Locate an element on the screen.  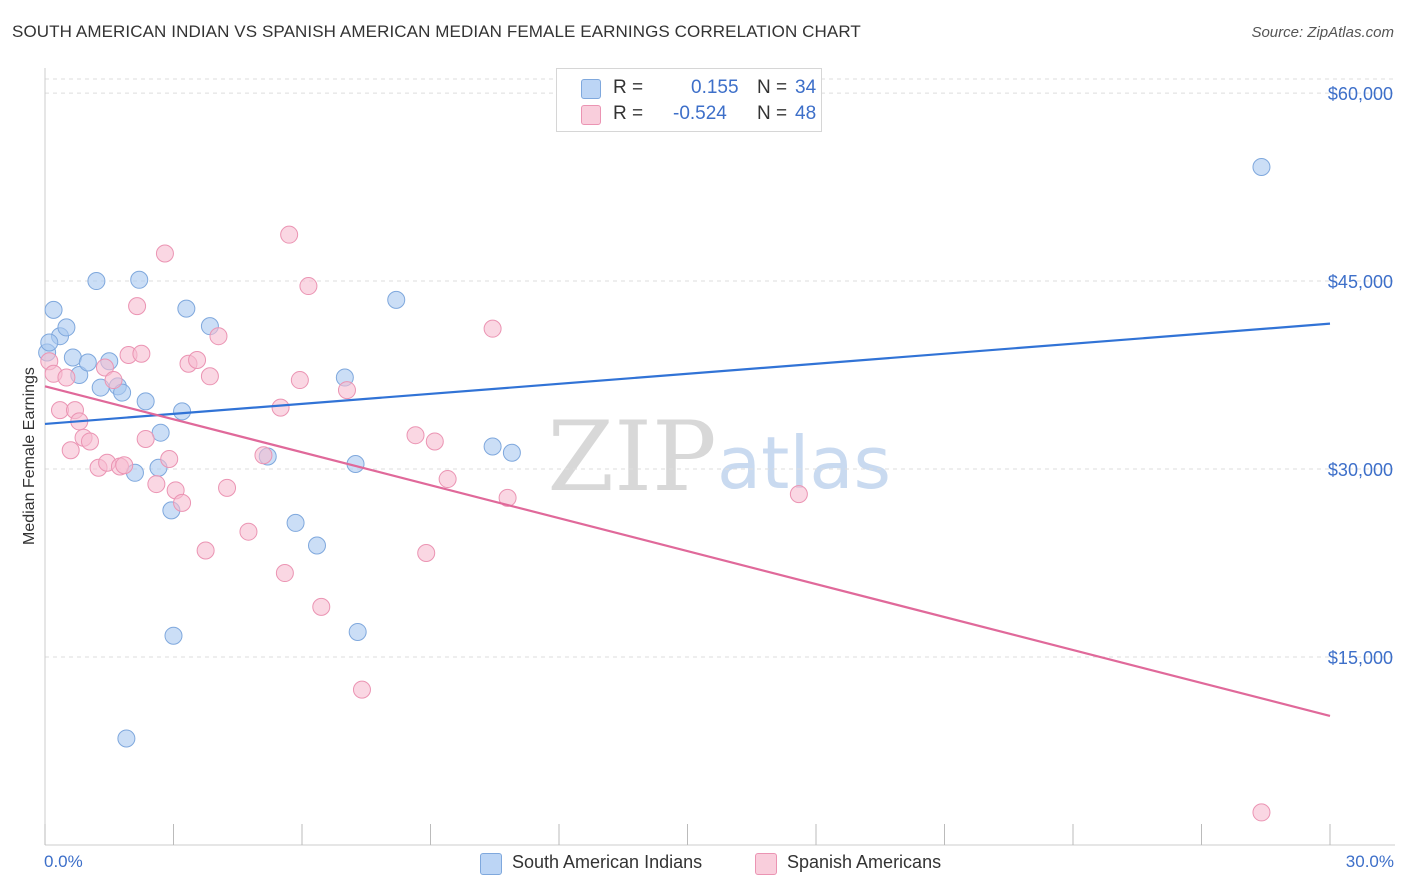
source-credit: Source: ZipAtlas.com is located at coordinates (1322, 32).